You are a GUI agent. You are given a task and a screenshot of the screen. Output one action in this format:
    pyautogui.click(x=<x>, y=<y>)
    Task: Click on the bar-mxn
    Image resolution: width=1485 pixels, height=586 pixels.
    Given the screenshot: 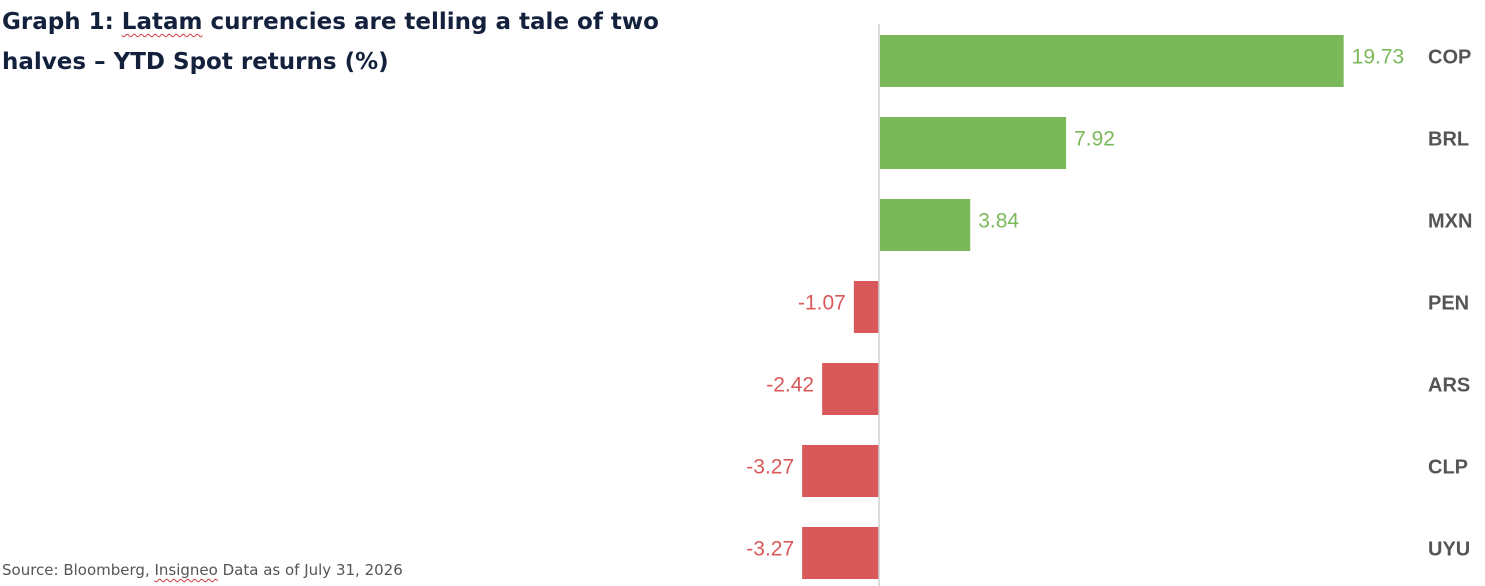 What is the action you would take?
    pyautogui.click(x=925, y=225)
    